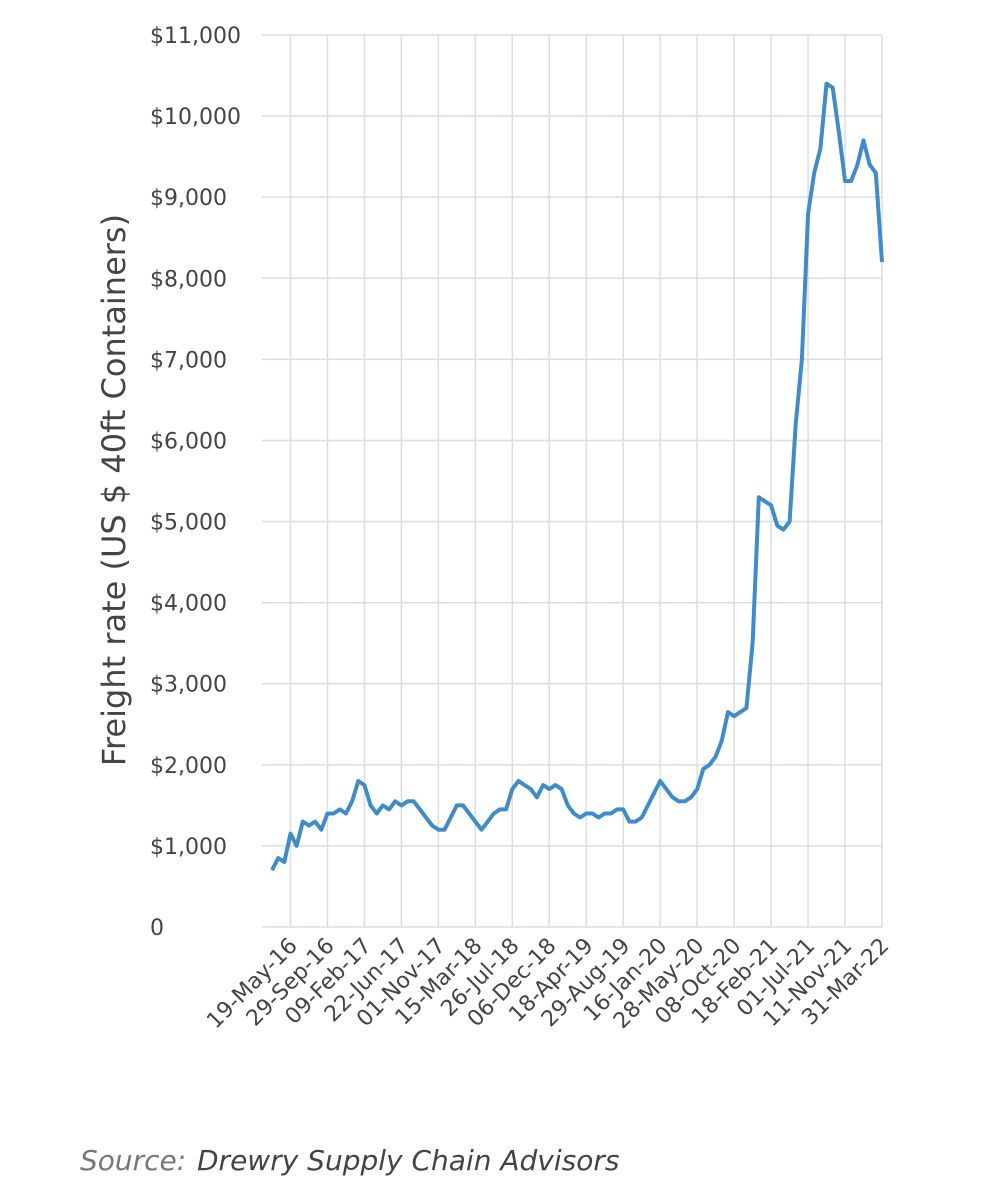 The width and height of the screenshot is (985, 1200). What do you see at coordinates (114, 490) in the screenshot?
I see `y-axis-title: Freight rate (US $ 40ft Containers)` at bounding box center [114, 490].